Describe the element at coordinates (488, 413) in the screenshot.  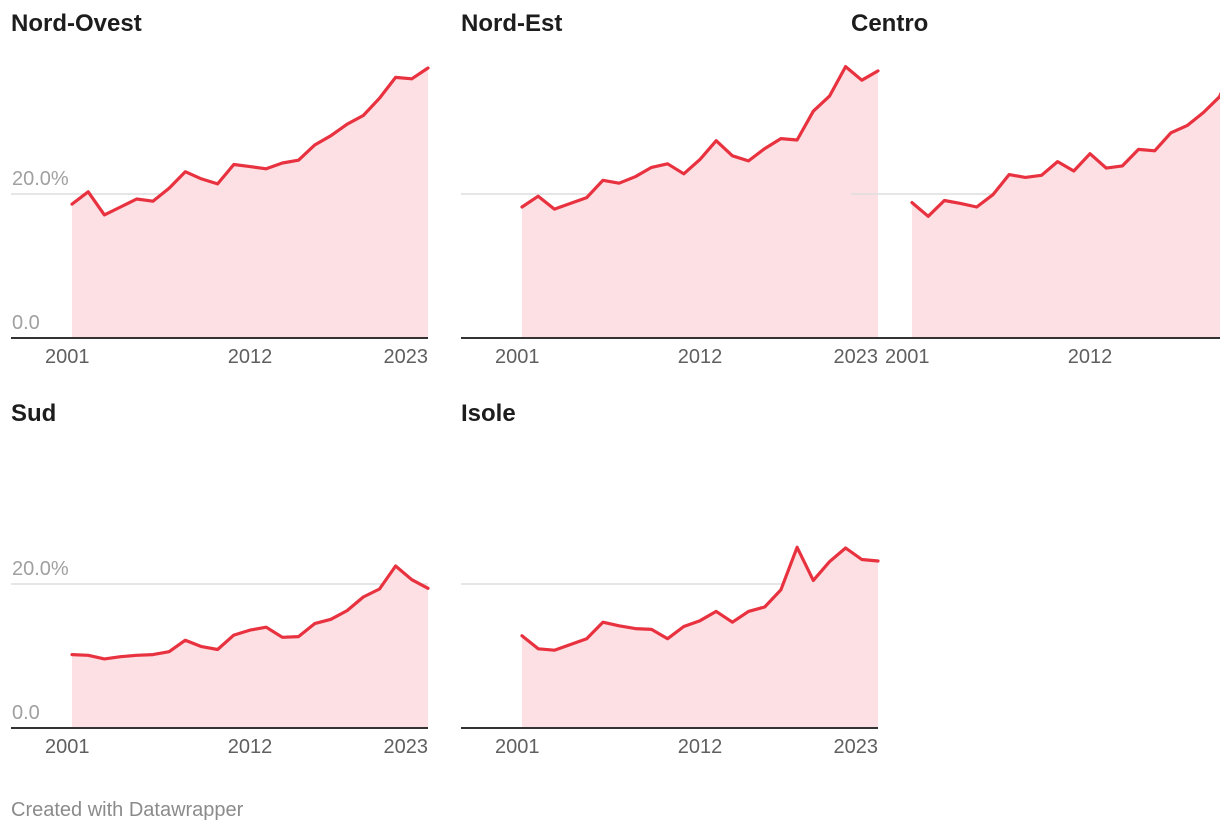
I see `panel-title: Isole` at that location.